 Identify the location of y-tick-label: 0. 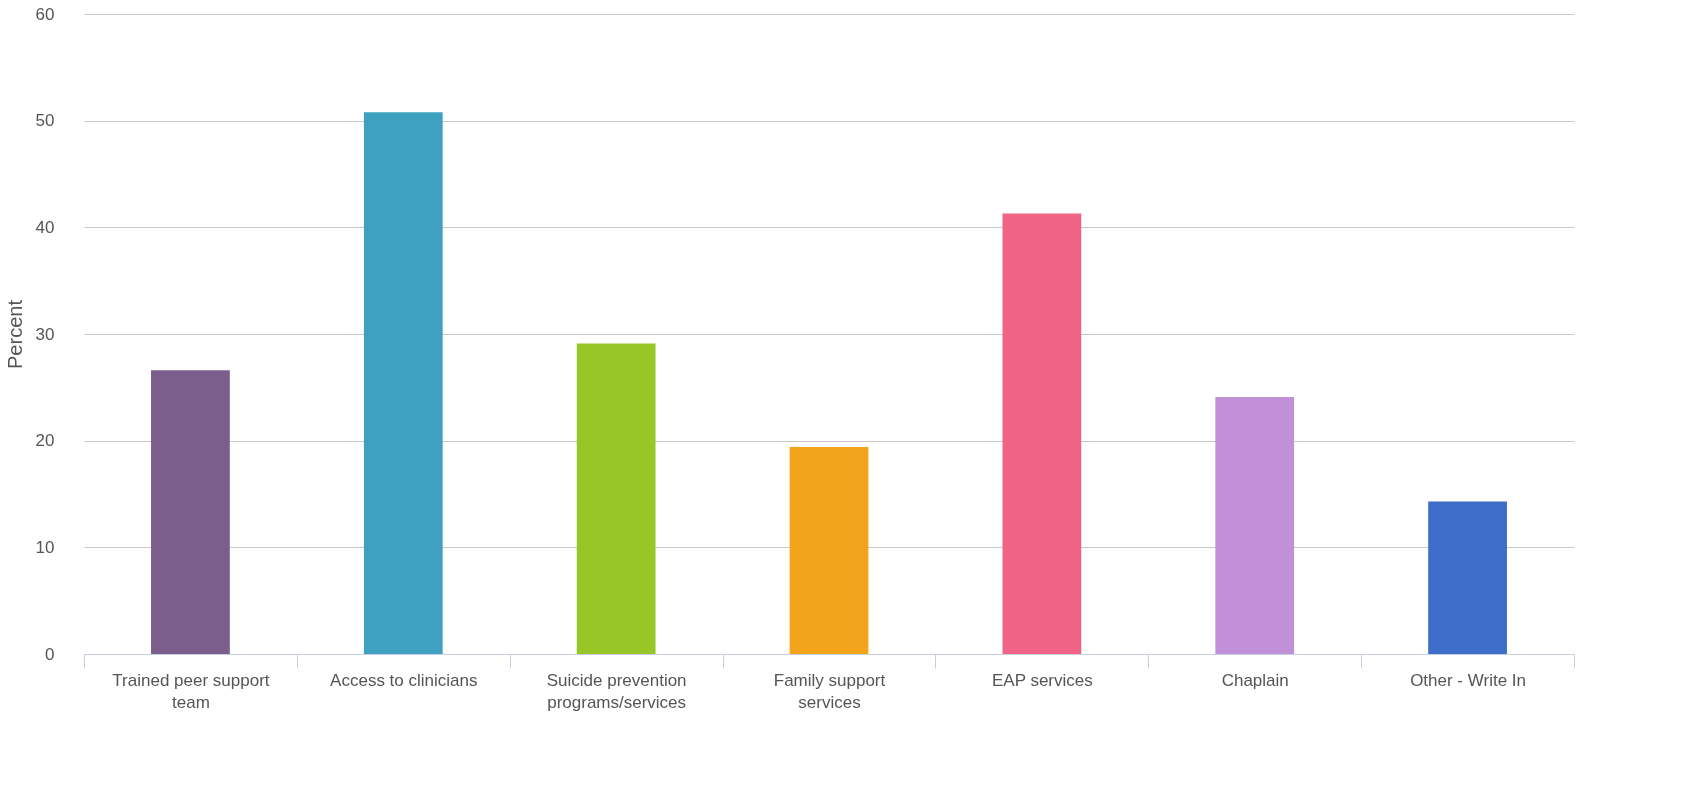
(50, 654).